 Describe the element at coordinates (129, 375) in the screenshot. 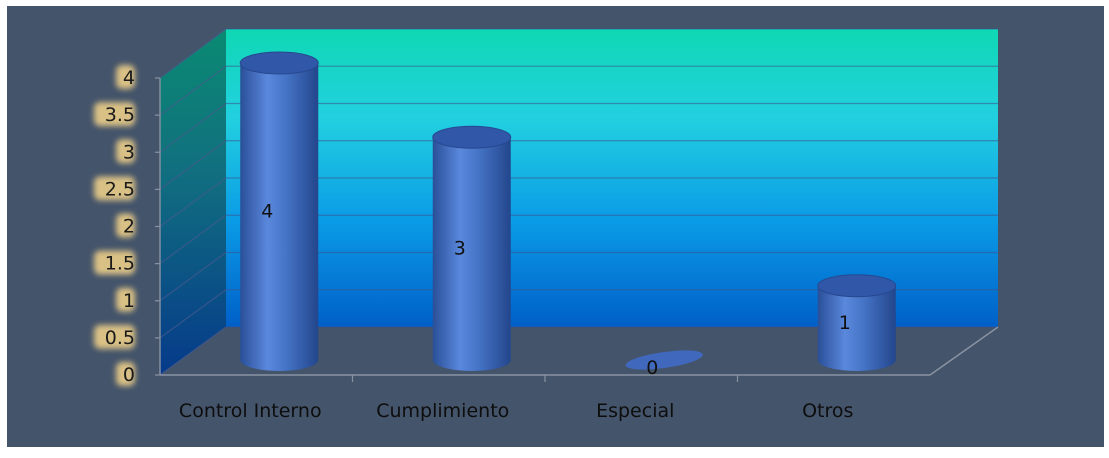

I see `y-tick-label: 0` at that location.